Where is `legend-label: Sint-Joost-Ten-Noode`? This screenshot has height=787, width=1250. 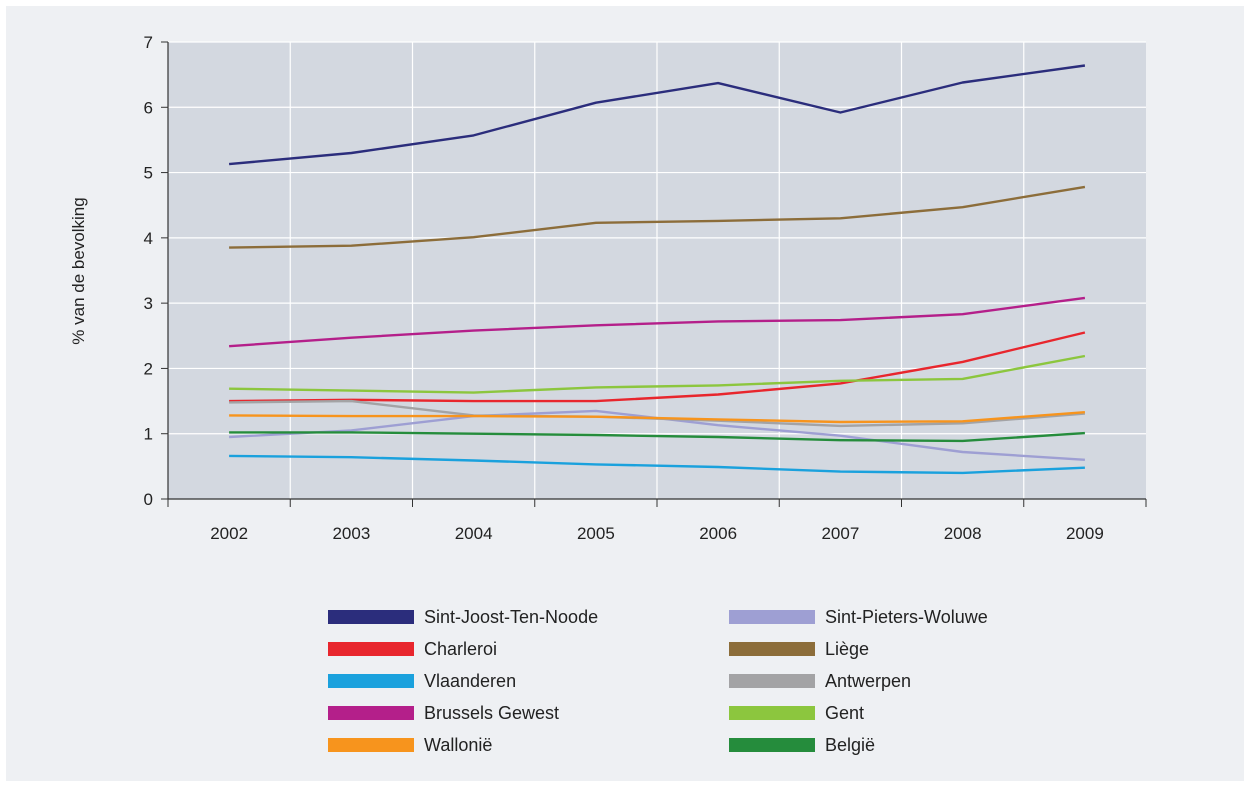 legend-label: Sint-Joost-Ten-Noode is located at coordinates (511, 617).